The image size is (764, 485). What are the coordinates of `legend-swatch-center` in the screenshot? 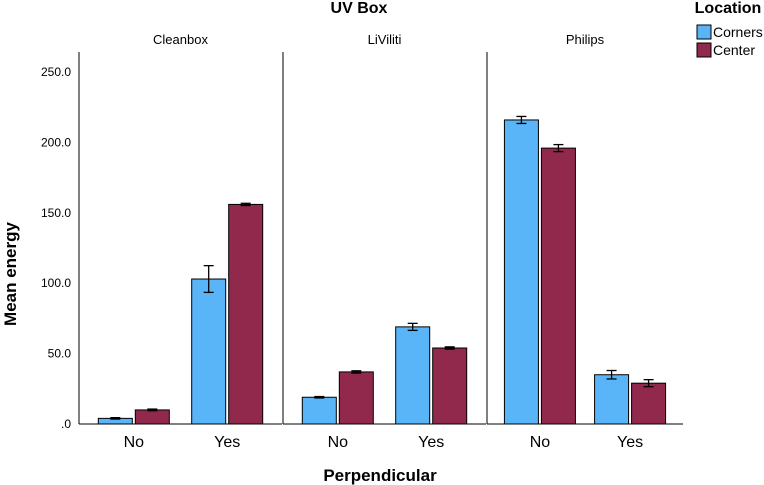 It's located at (704, 50).